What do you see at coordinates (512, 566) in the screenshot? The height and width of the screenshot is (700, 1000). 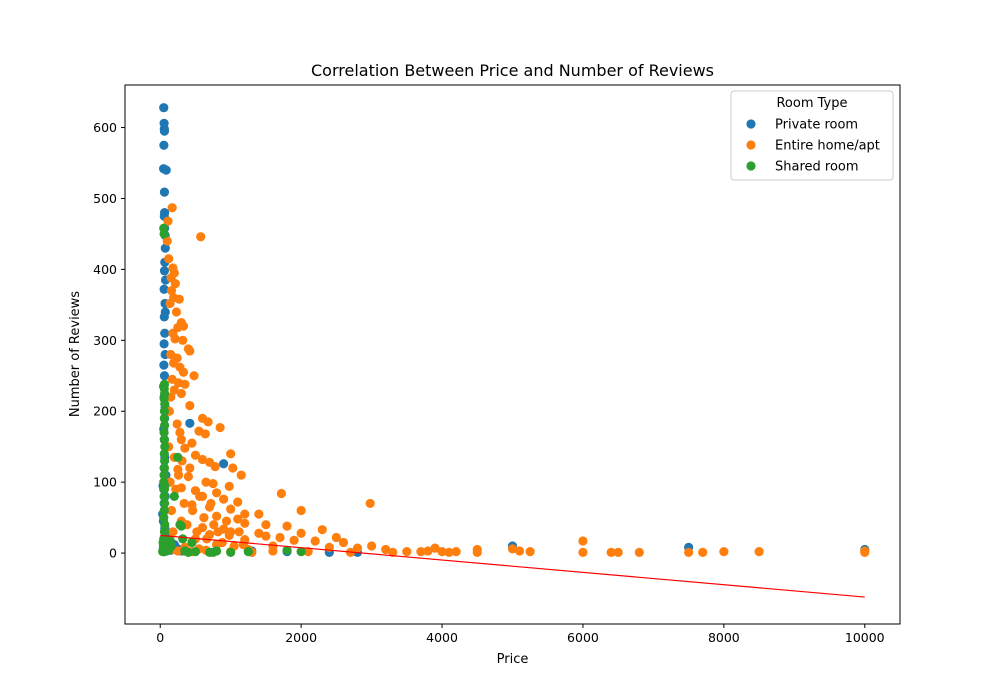 I see `trendline-layer` at bounding box center [512, 566].